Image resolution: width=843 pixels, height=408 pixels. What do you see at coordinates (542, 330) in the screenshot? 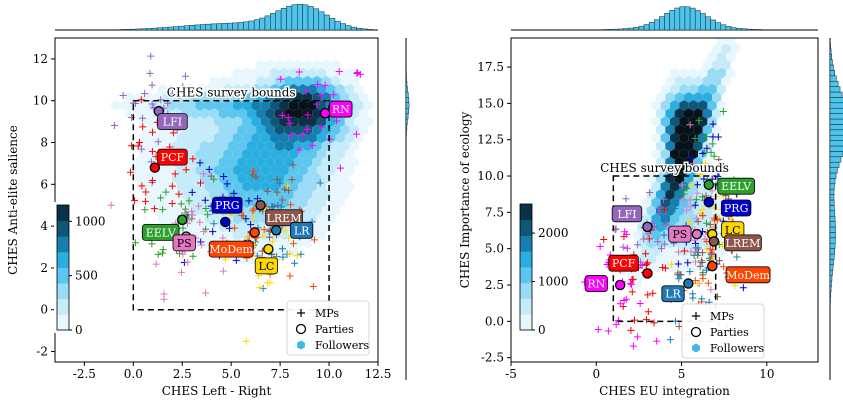
I see `colorbar-tick-label: 0` at bounding box center [542, 330].